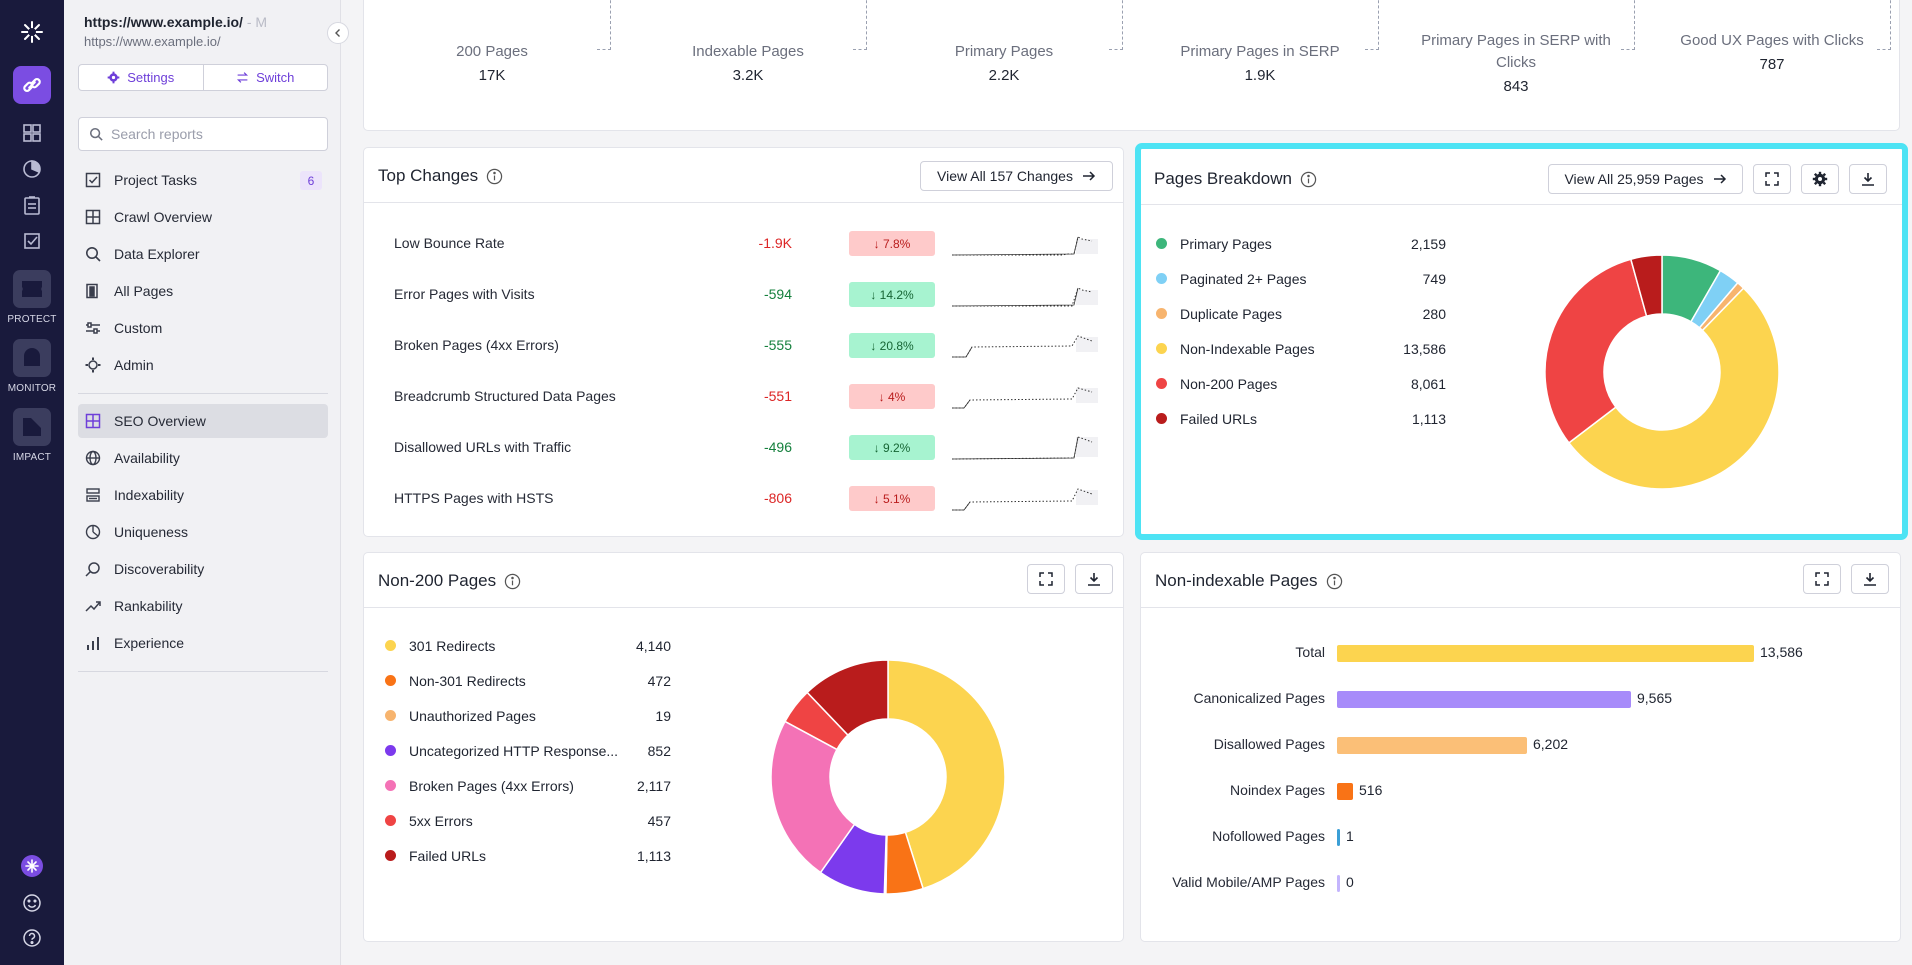 This screenshot has height=965, width=1912. I want to click on link-app-icon, so click(32, 85).